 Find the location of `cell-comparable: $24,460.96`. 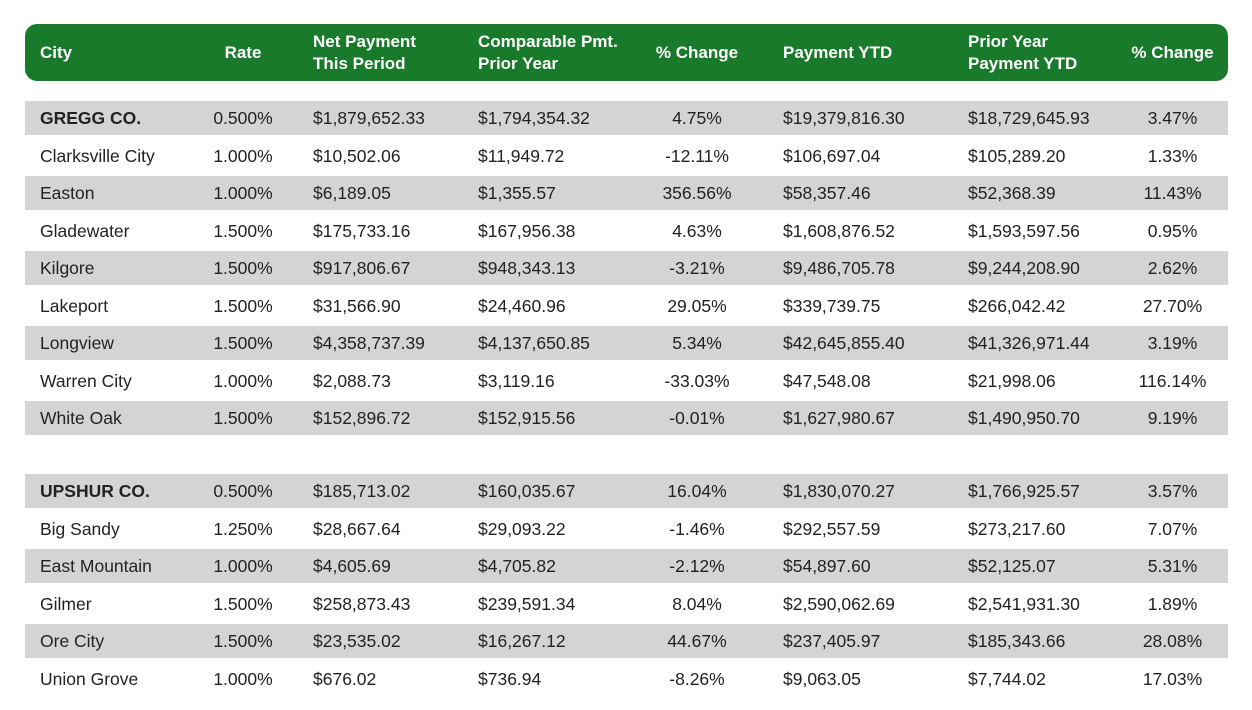

cell-comparable: $24,460.96 is located at coordinates (522, 306).